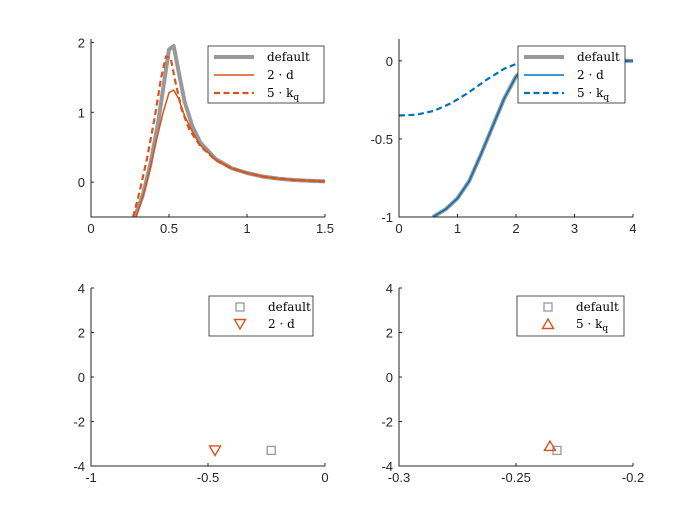  What do you see at coordinates (548, 307) in the screenshot?
I see `br-legend-swatch-default` at bounding box center [548, 307].